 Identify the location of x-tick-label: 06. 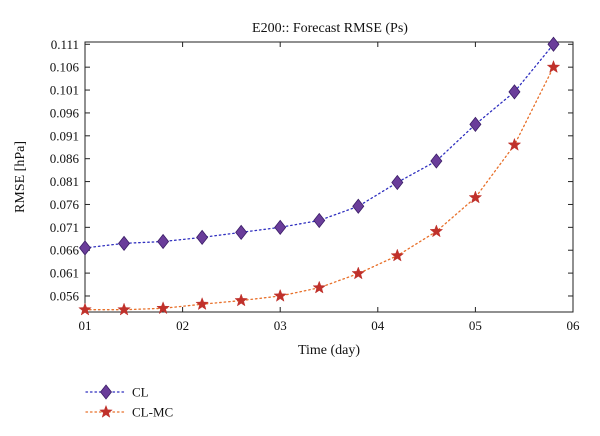
(574, 325).